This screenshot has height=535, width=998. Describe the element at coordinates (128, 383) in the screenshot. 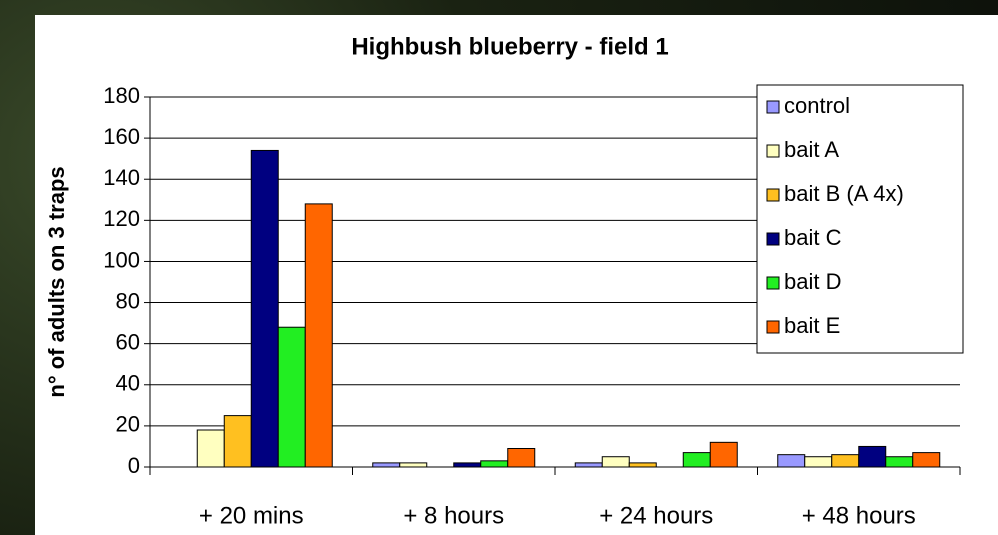

I see `y-tick-label: 40` at that location.